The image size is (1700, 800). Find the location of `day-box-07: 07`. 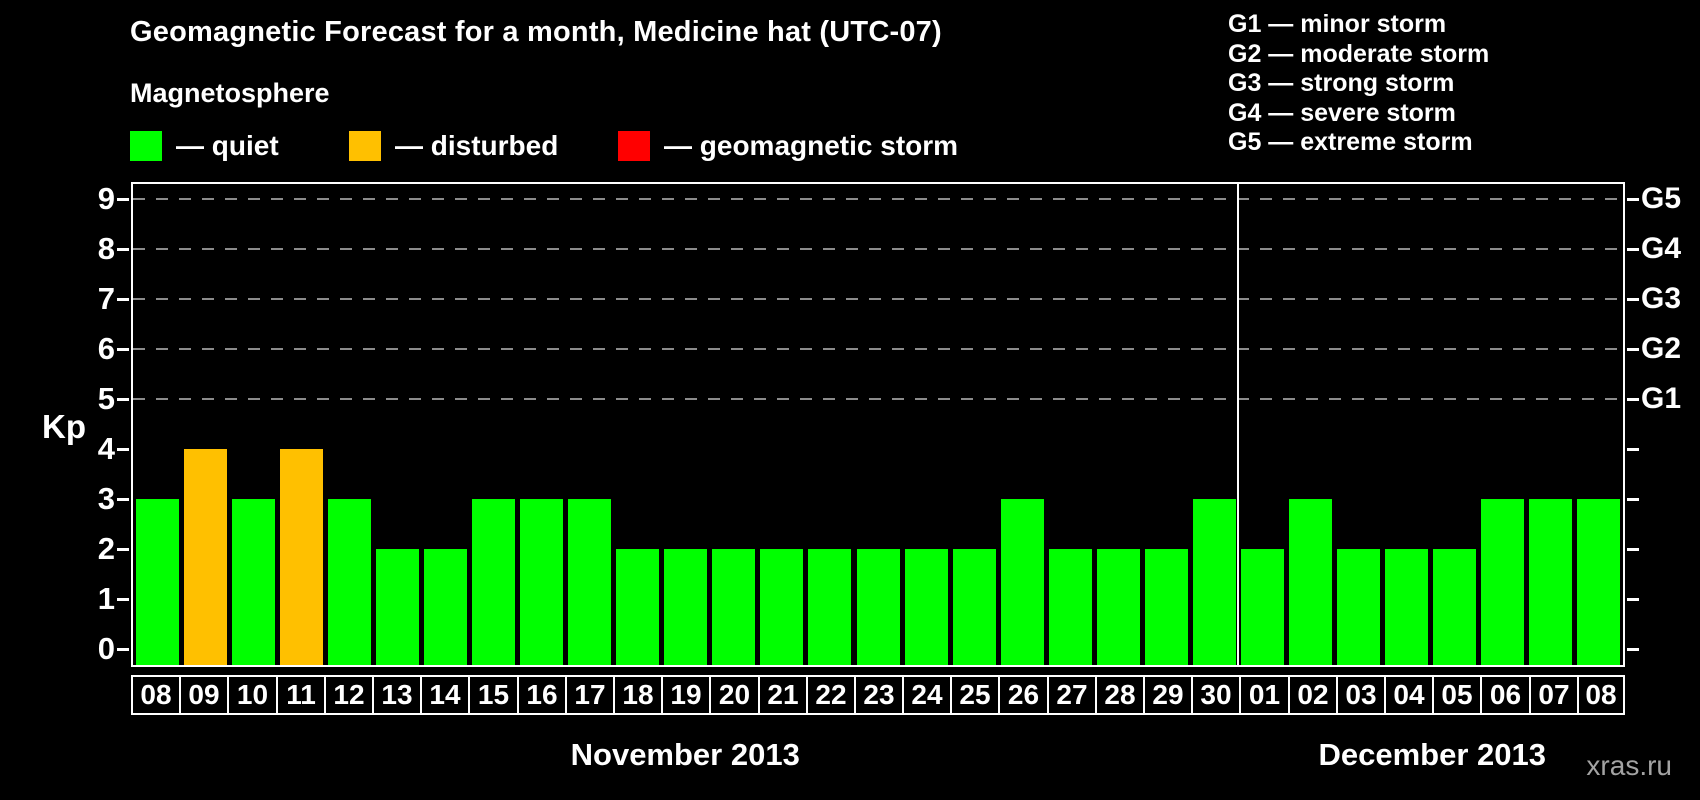

day-box-07: 07 is located at coordinates (1554, 695).